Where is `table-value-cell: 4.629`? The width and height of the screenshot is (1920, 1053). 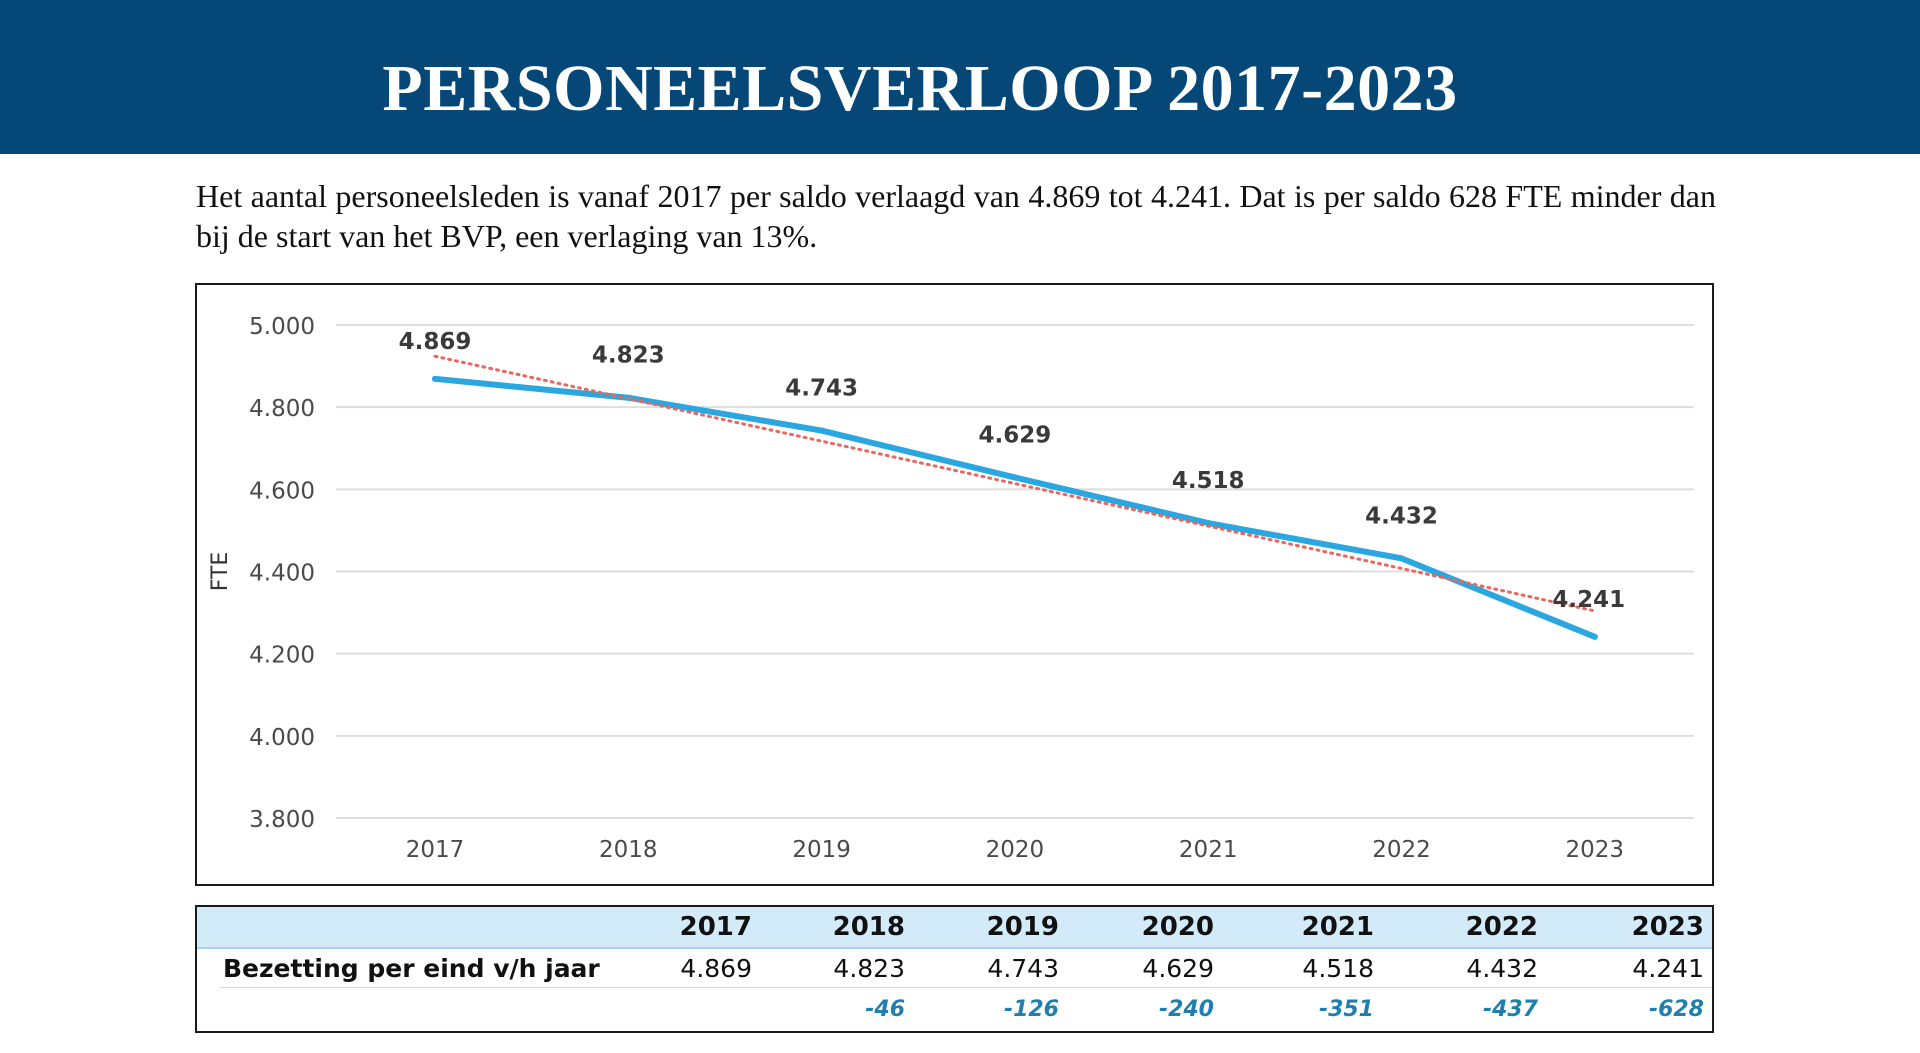
table-value-cell: 4.629 is located at coordinates (1178, 968).